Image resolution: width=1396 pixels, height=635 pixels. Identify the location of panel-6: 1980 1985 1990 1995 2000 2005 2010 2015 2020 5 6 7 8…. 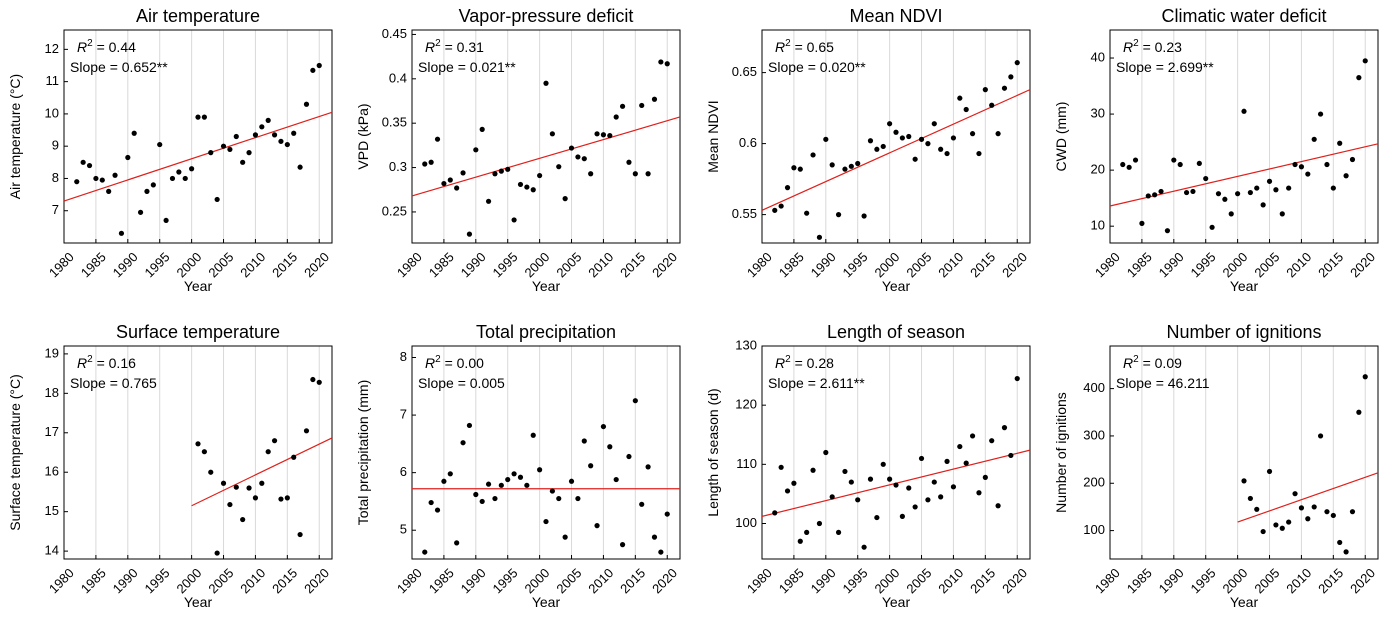
(518, 466).